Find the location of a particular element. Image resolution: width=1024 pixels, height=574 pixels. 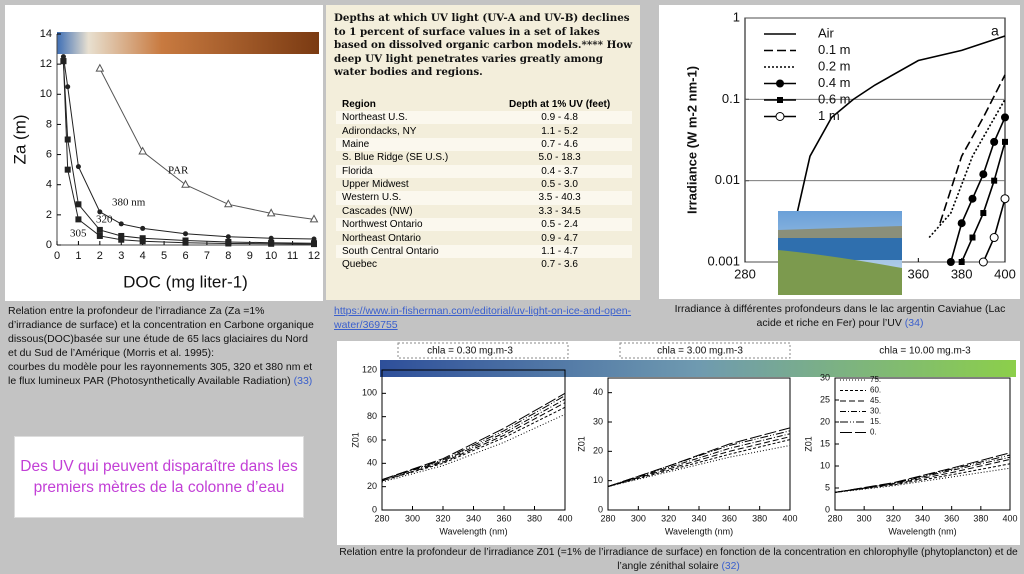

table-cell: 3.5 - 40.3 is located at coordinates (559, 198).